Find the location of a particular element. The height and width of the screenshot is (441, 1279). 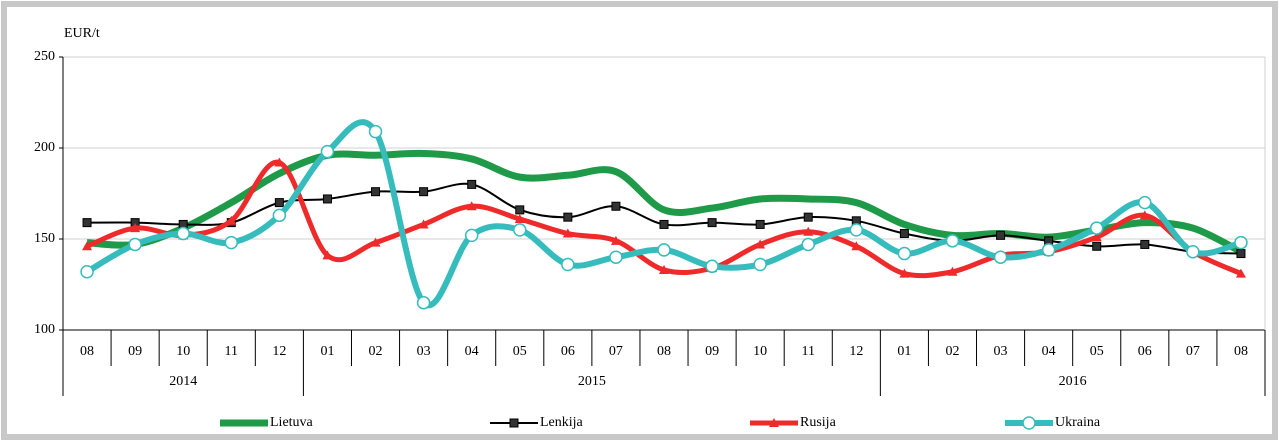

x-tick-label: 11 is located at coordinates (807, 351).